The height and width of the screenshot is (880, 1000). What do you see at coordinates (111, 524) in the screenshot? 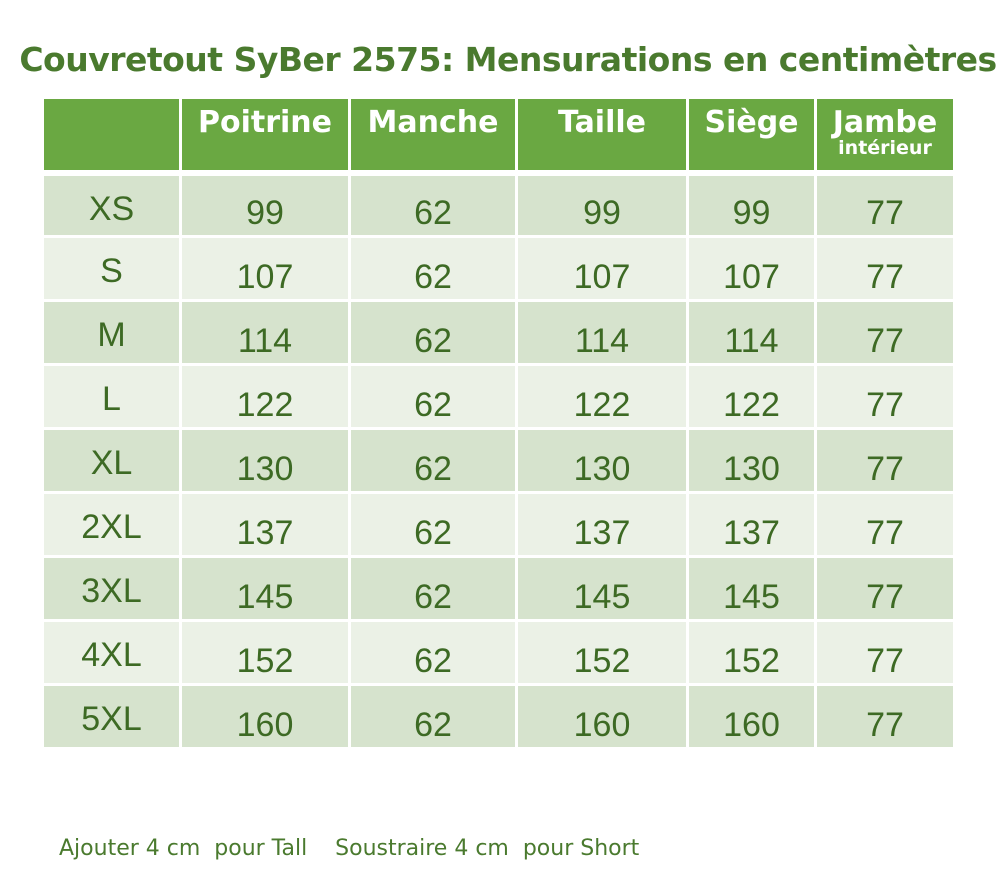
I see `size-cell: 2XL` at bounding box center [111, 524].